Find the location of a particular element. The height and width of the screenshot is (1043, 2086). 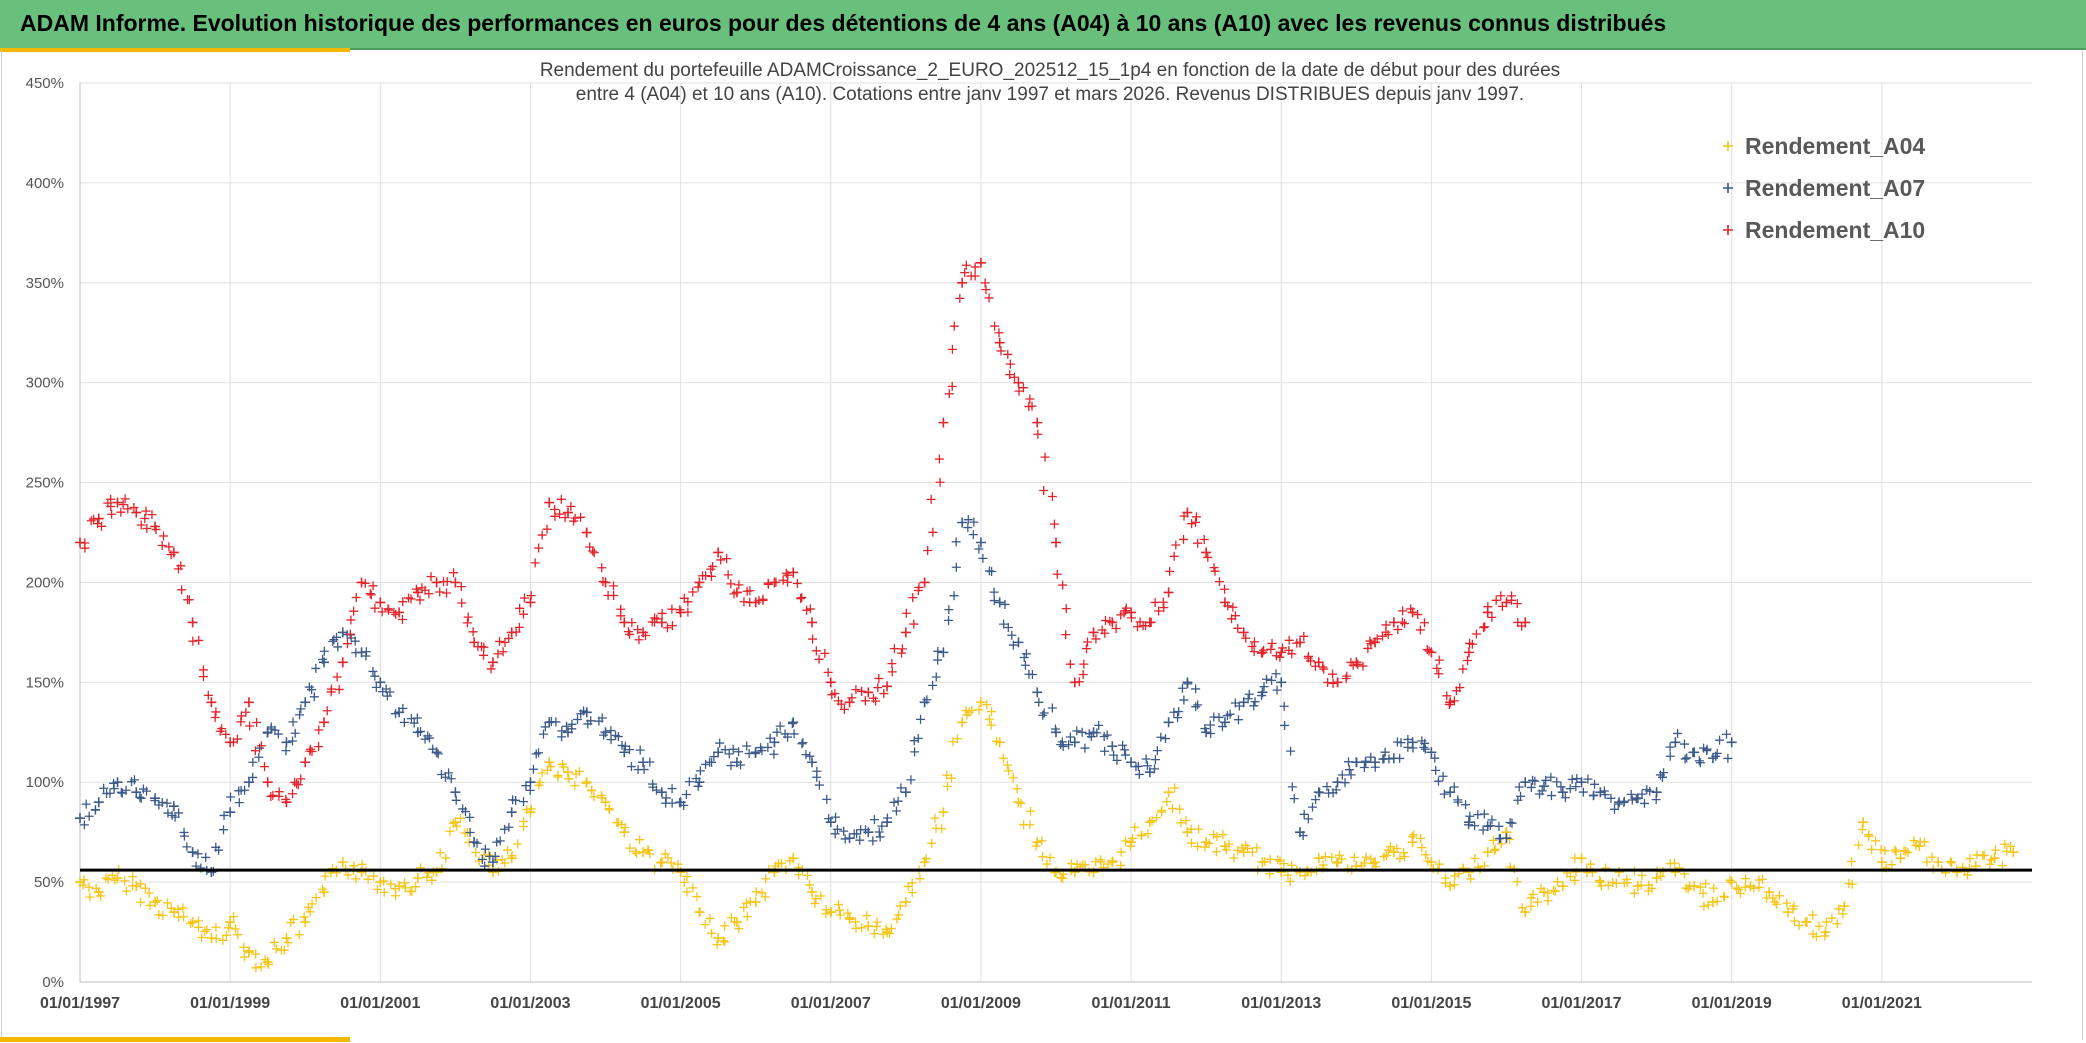

y-tick-label: 450% is located at coordinates (45, 83).